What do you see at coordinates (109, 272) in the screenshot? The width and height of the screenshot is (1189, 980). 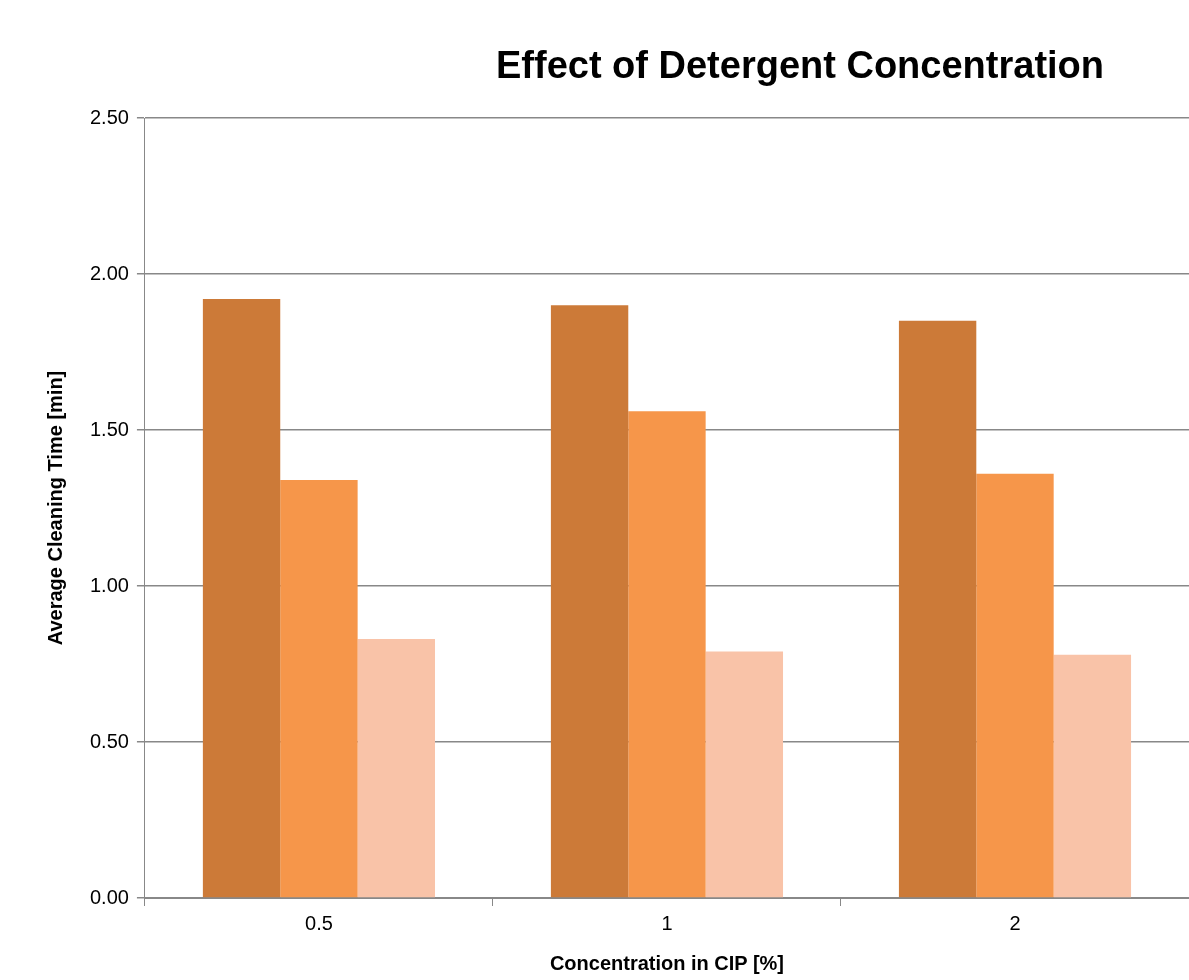 I see `y-tick-label: 2.00` at bounding box center [109, 272].